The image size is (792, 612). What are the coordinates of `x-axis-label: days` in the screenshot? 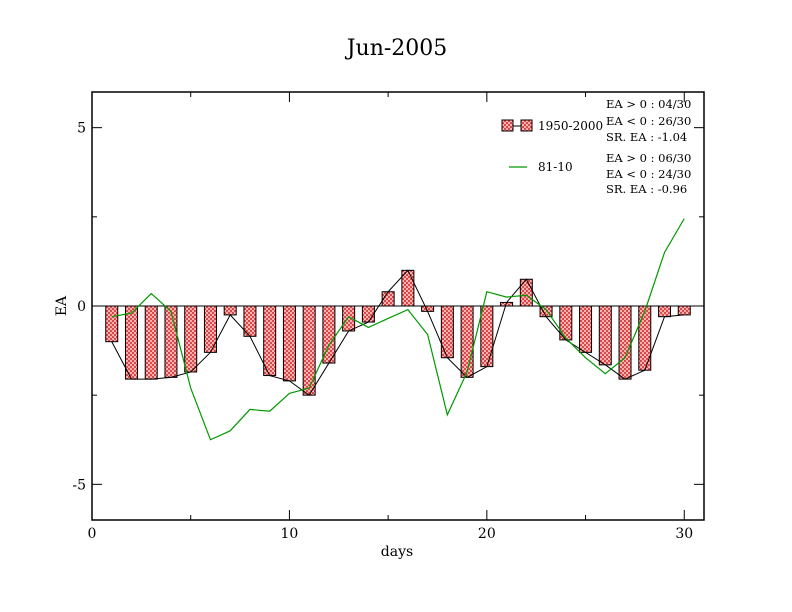 It's located at (397, 552).